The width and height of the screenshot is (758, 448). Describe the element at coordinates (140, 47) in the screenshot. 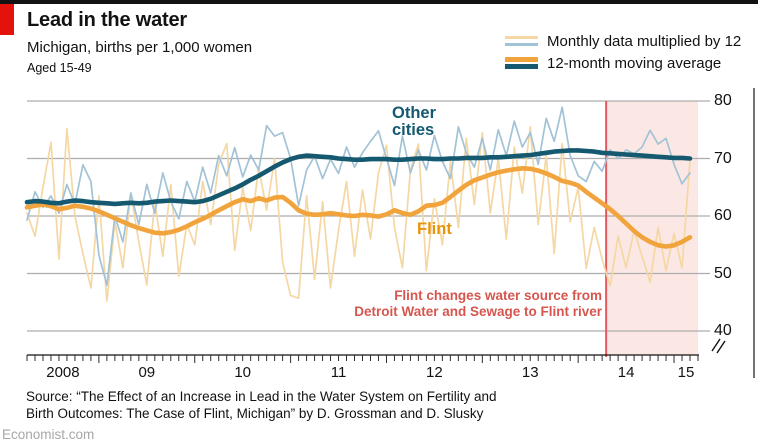

I see `chart-subtitle: Michigan, births per 1,000 women` at that location.